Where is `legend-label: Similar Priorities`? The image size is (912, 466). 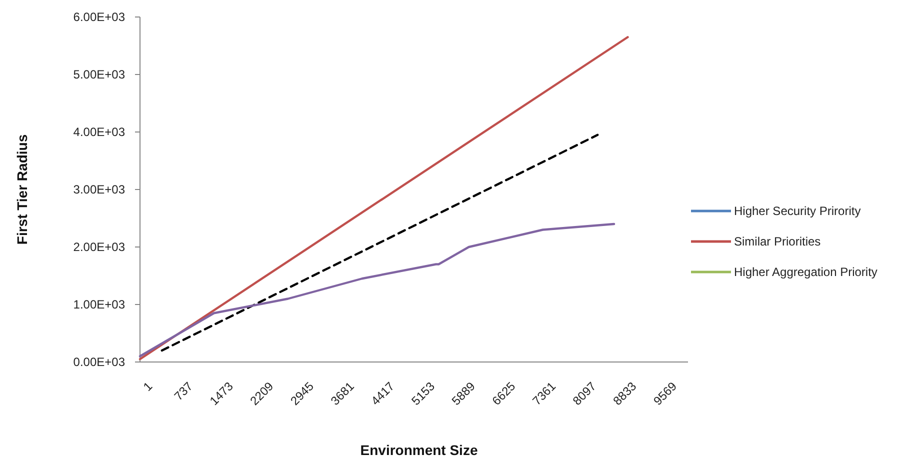
legend-label: Similar Priorities is located at coordinates (777, 241).